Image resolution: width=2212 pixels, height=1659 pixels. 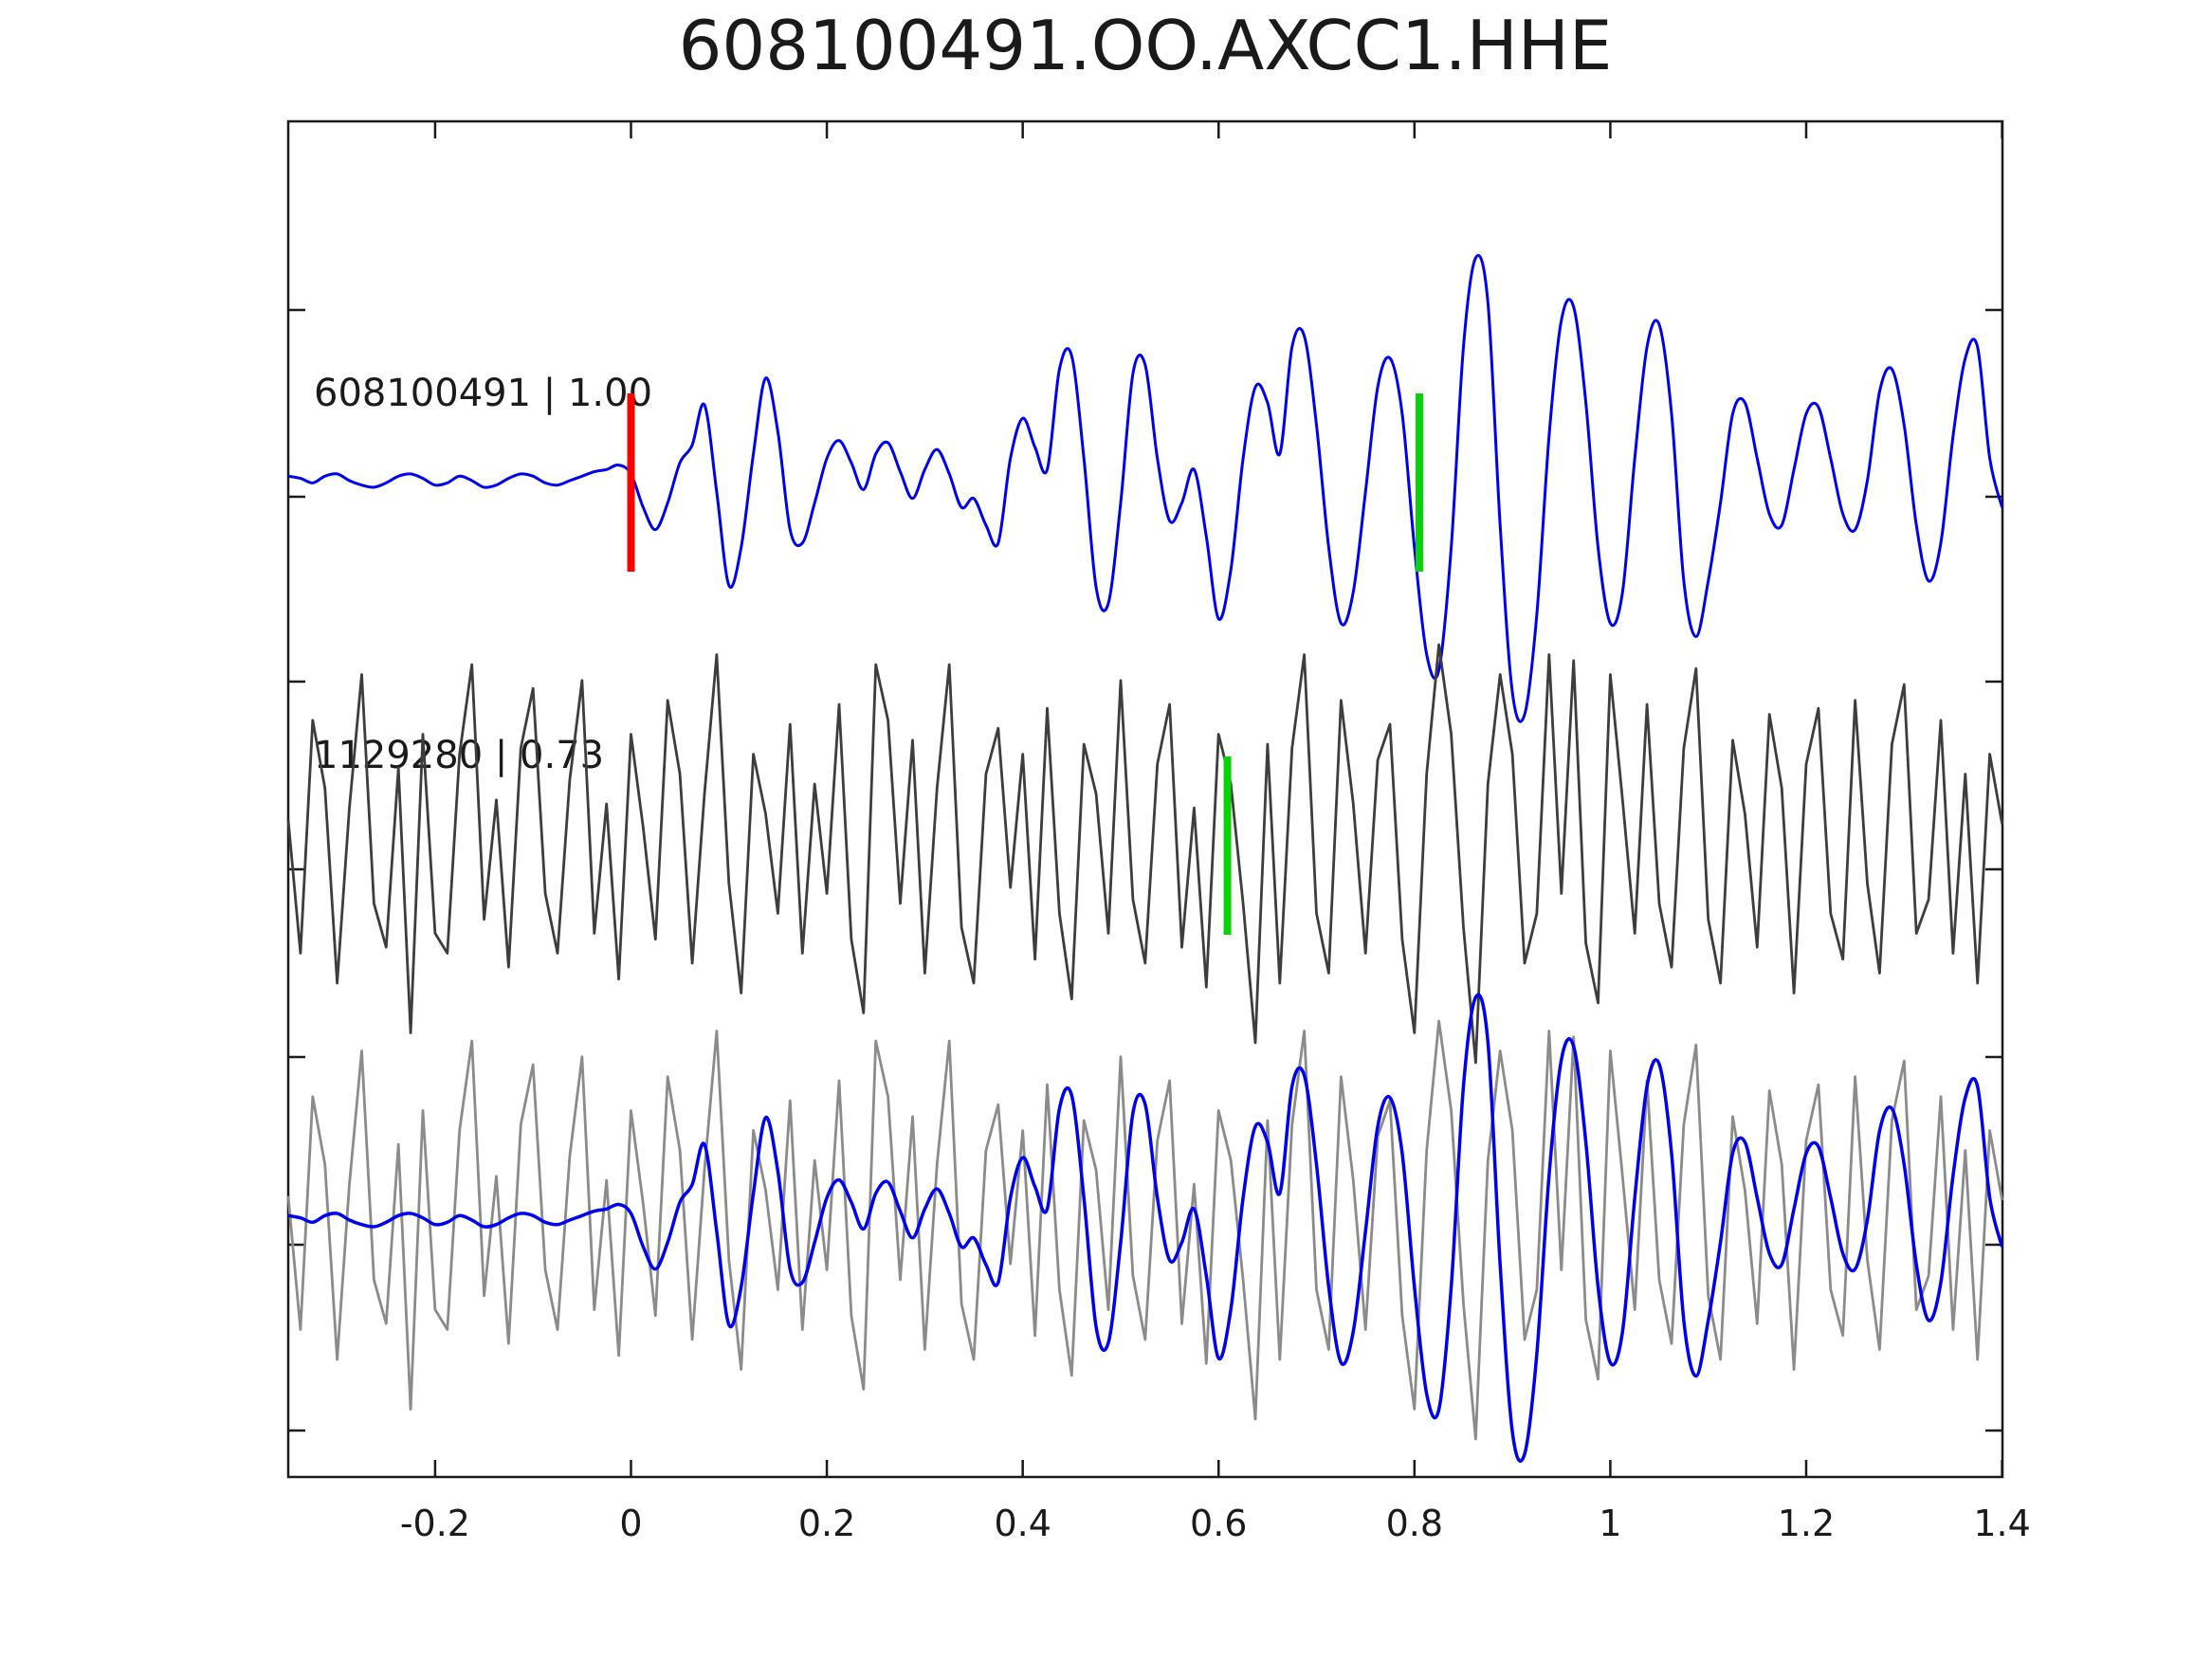 What do you see at coordinates (631, 482) in the screenshot?
I see `template-start-marker` at bounding box center [631, 482].